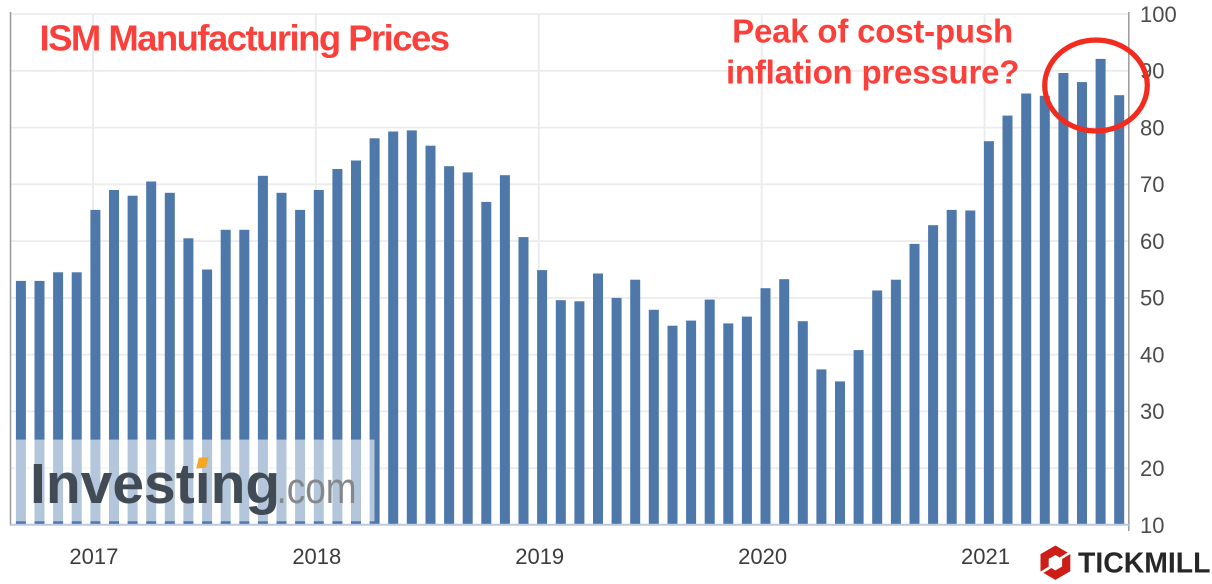 The width and height of the screenshot is (1212, 584). What do you see at coordinates (1152, 411) in the screenshot?
I see `svg-text: 30` at bounding box center [1152, 411].